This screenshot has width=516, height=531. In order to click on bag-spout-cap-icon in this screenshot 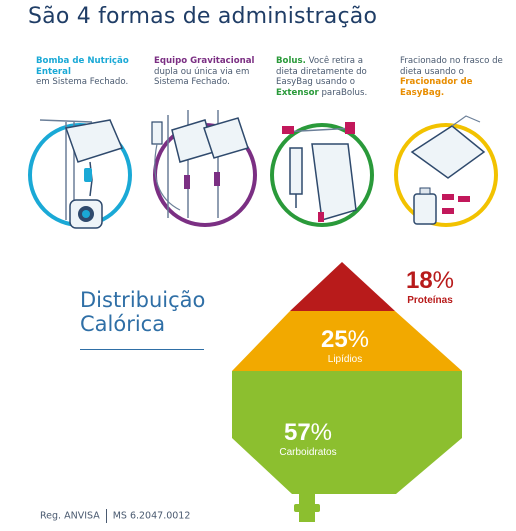, I will do `click(307, 508)`.